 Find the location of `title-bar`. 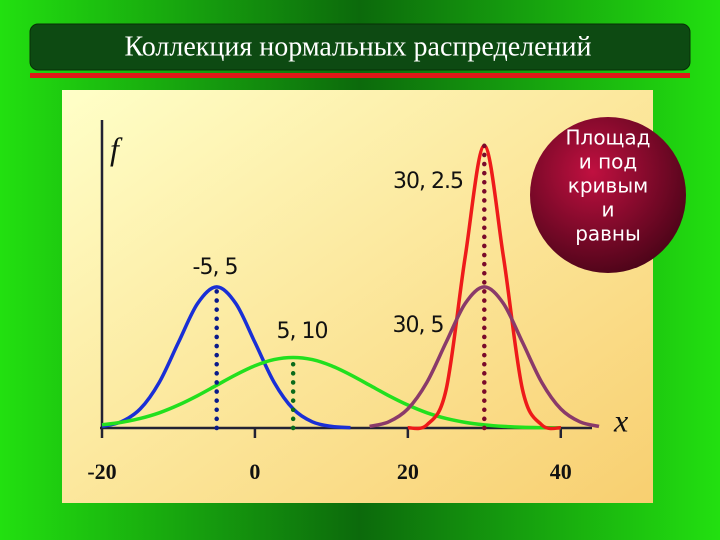

title-bar is located at coordinates (360, 47).